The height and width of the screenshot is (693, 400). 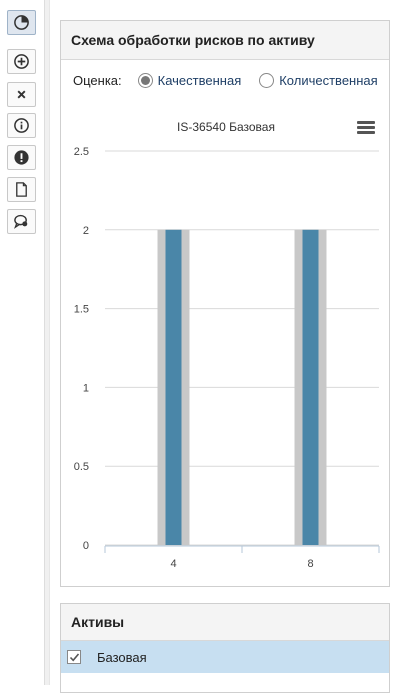 What do you see at coordinates (86, 231) in the screenshot?
I see `y-tick-label: 2` at bounding box center [86, 231].